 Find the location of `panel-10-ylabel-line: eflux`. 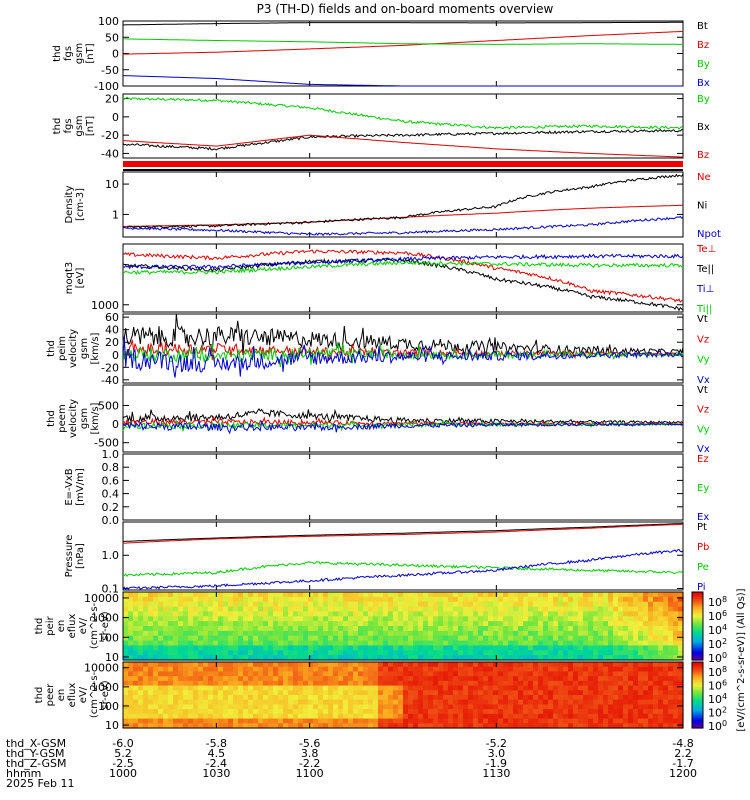

panel-10-ylabel-line: eflux is located at coordinates (72, 695).